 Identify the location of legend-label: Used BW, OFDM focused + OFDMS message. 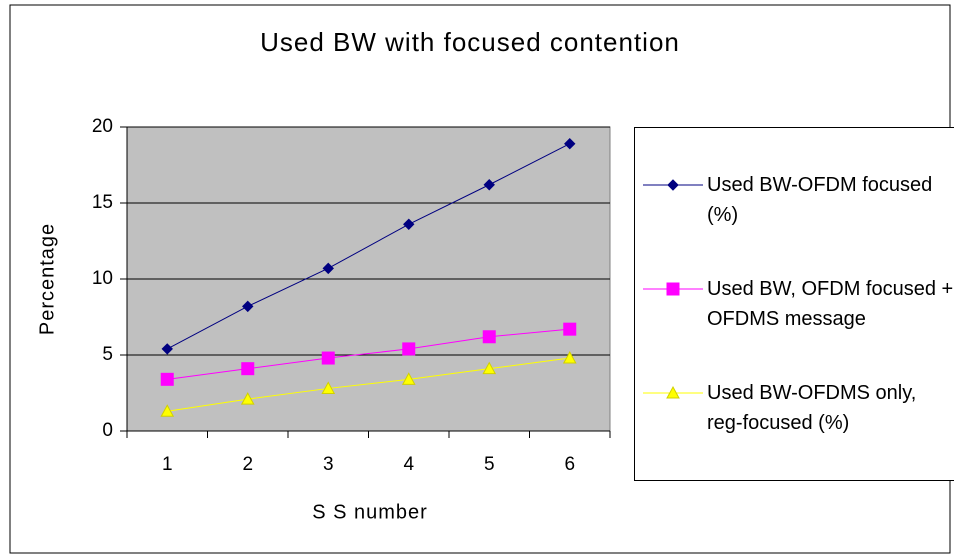
(830, 304).